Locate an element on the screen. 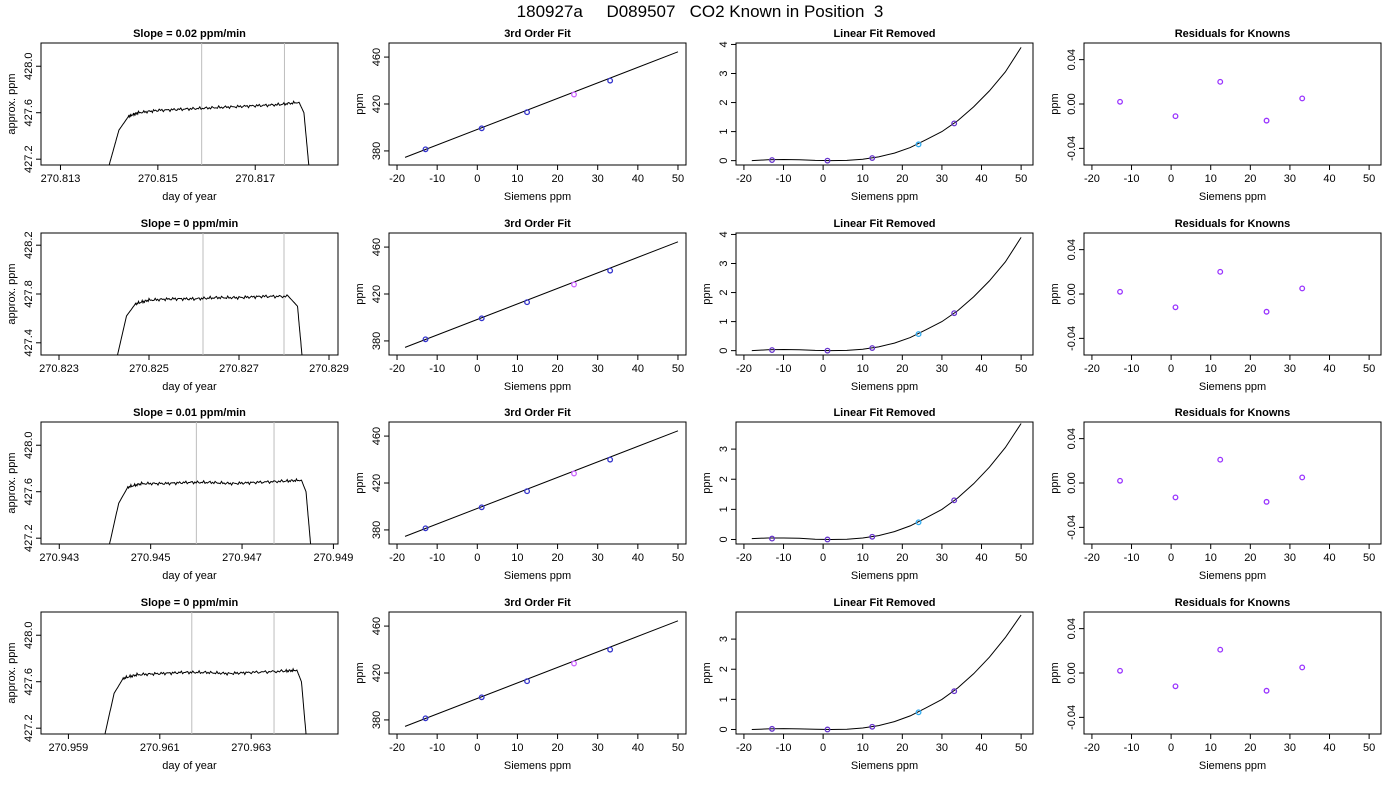 This screenshot has height=800, width=1400. y-tick-label: 427.8 is located at coordinates (29, 294).